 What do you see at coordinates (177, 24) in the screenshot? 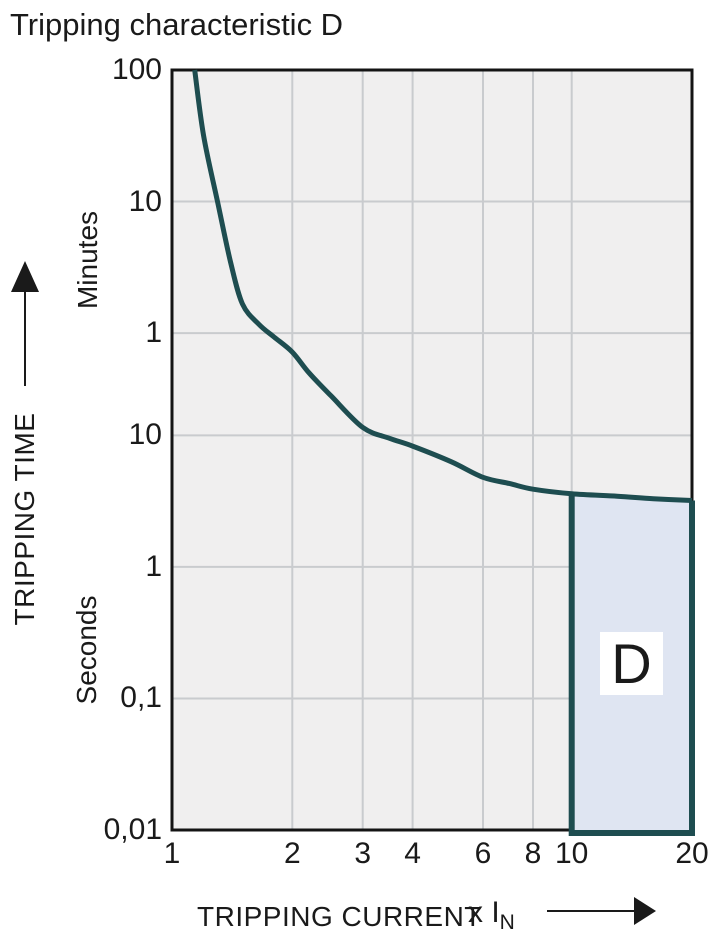
I see `chart-title: Tripping characteristic D` at bounding box center [177, 24].